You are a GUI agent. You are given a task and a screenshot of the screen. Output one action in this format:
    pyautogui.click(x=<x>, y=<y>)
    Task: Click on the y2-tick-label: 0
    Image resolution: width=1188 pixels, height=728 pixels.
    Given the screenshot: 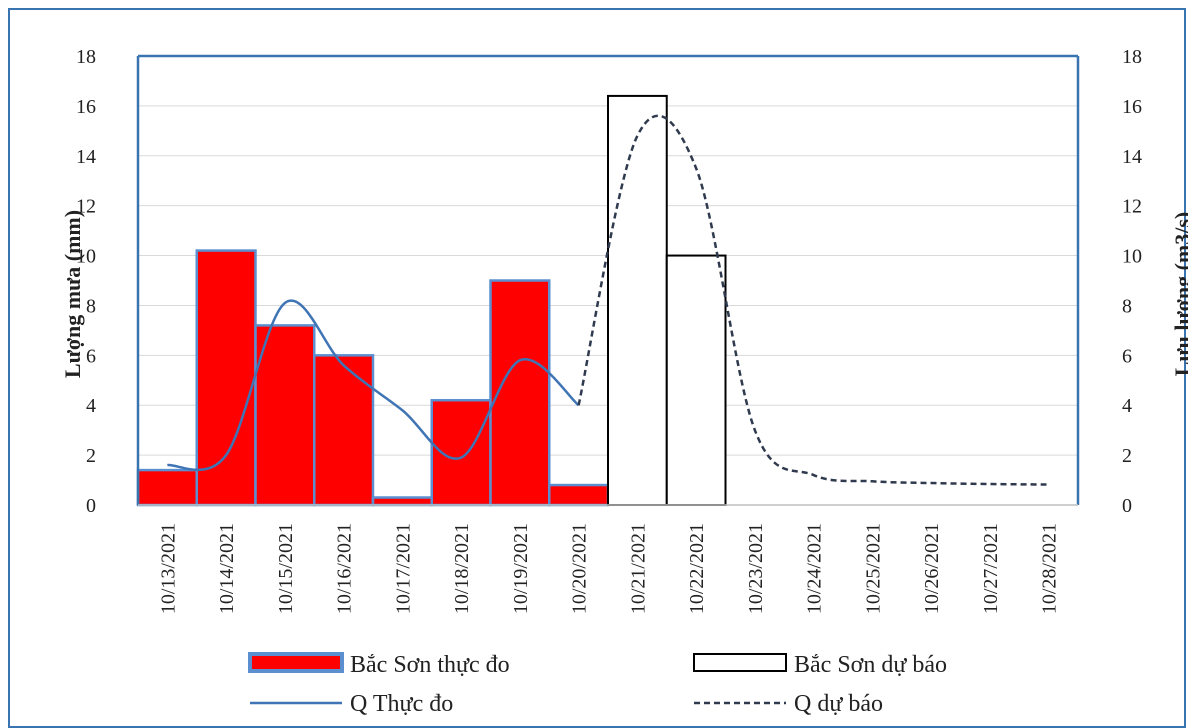 What is the action you would take?
    pyautogui.click(x=1127, y=506)
    